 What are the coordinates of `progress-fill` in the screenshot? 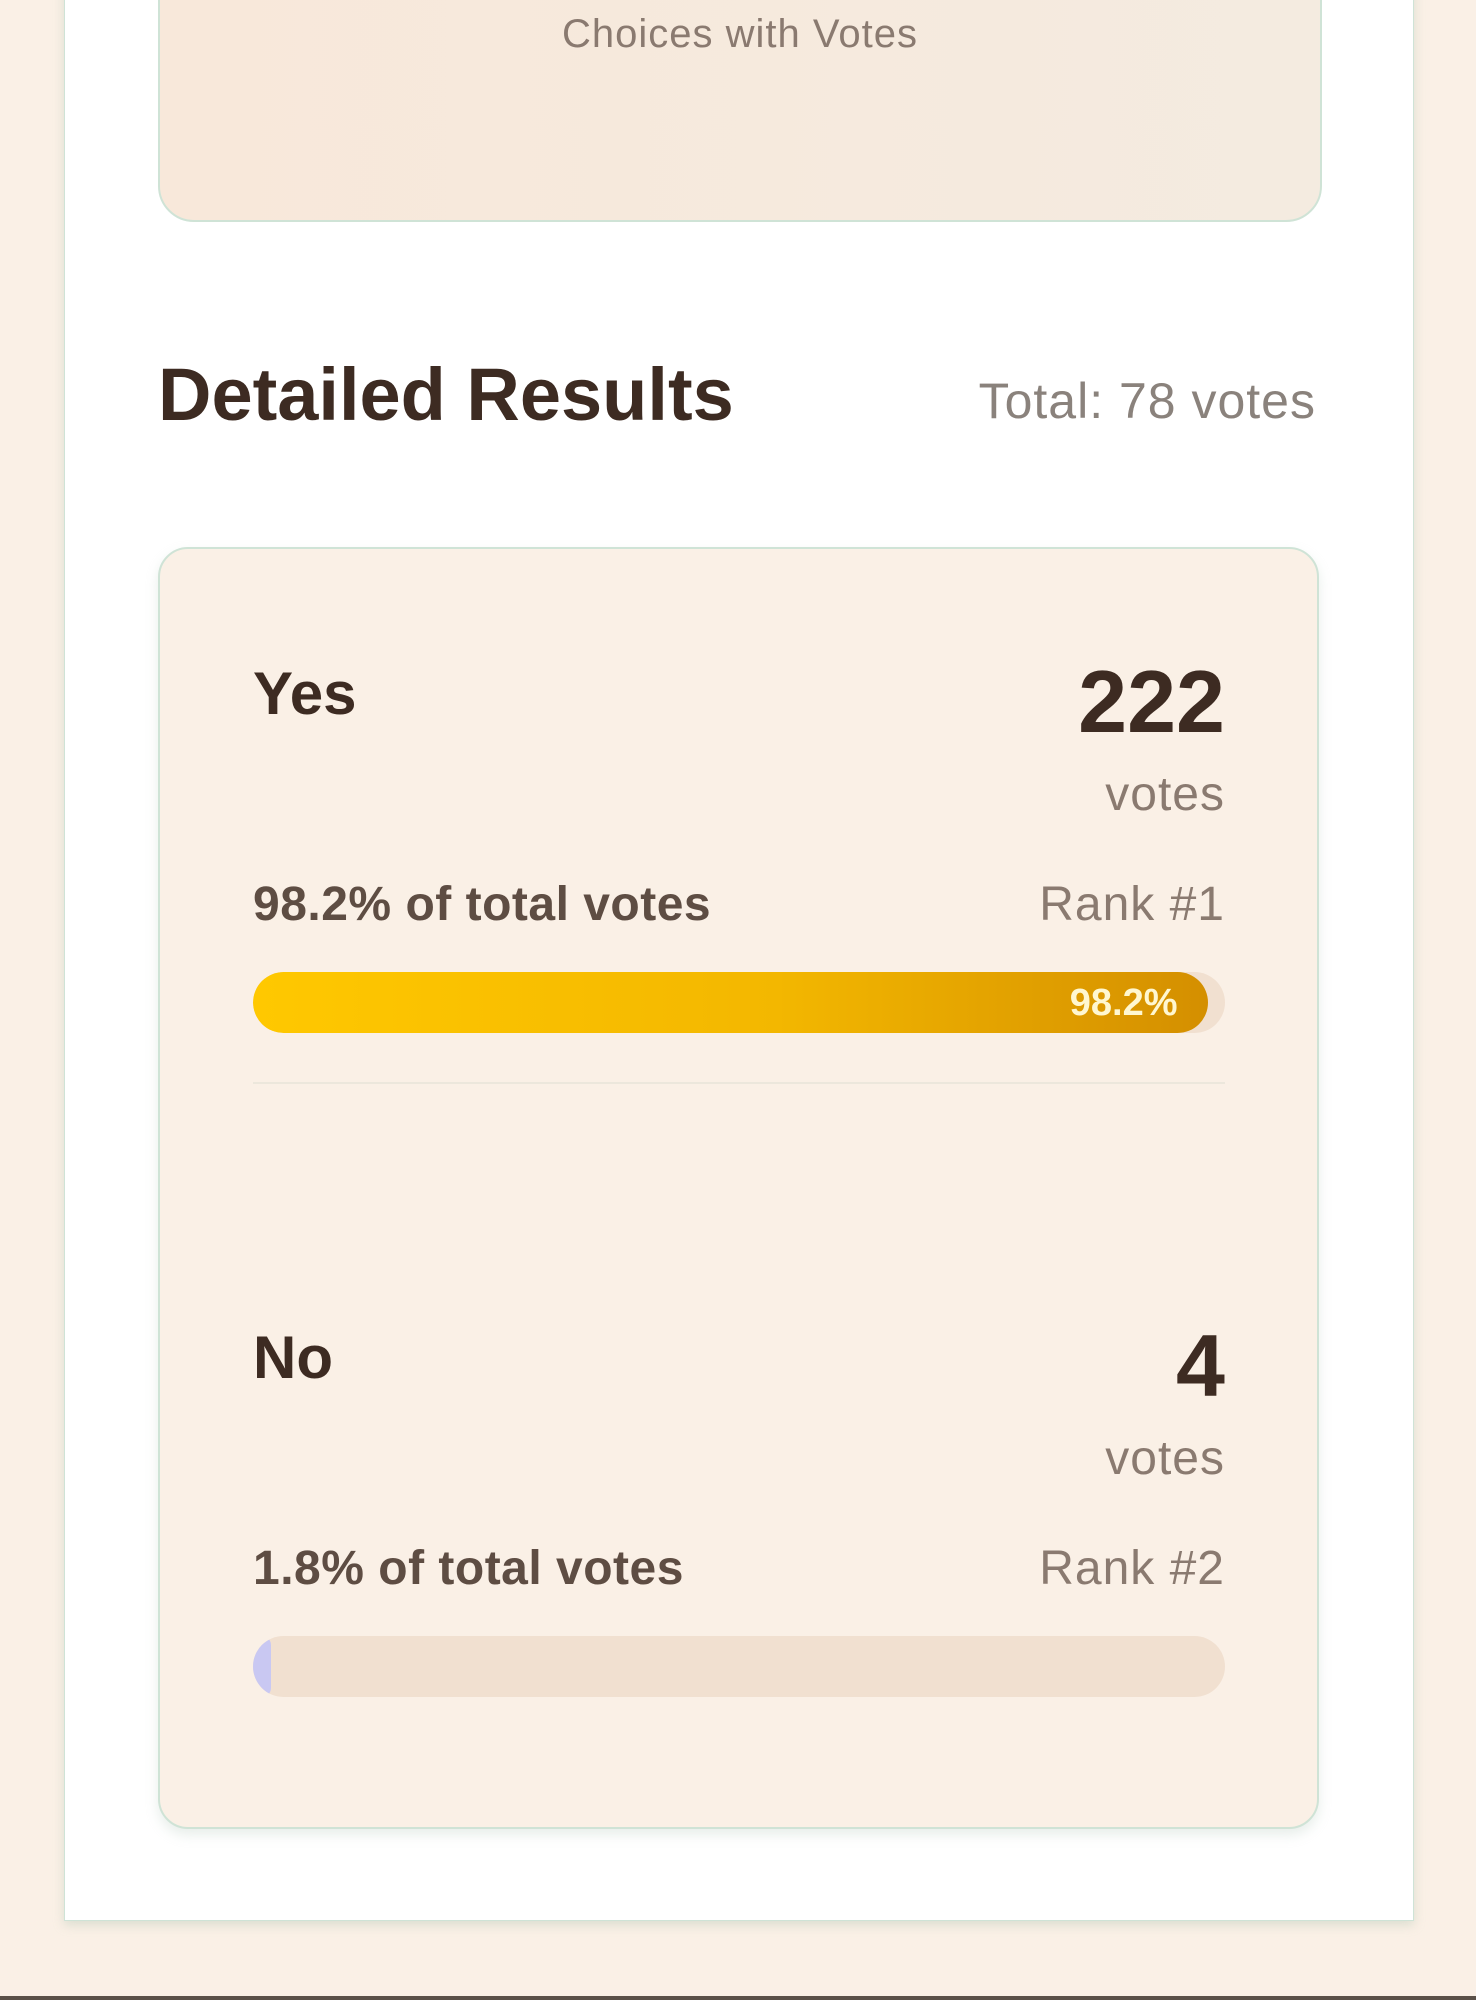 It's located at (262, 1666).